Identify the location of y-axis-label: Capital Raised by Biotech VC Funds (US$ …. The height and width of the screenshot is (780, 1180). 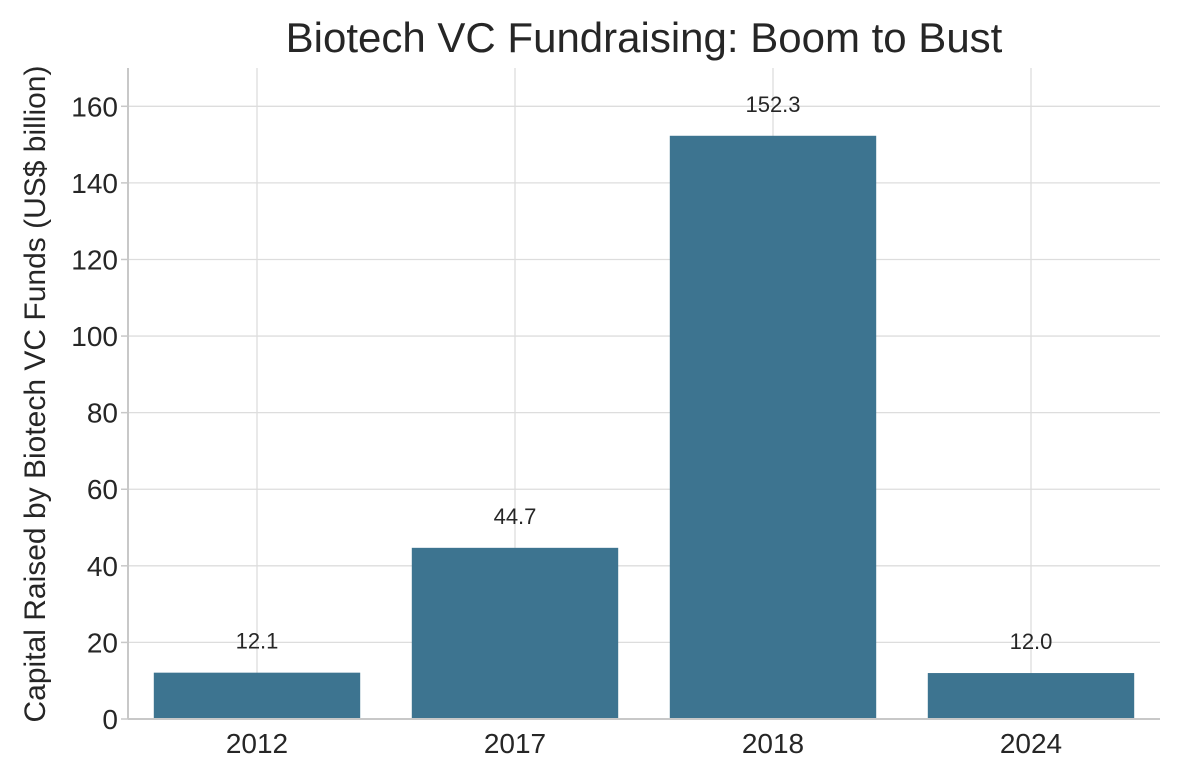
(35, 394).